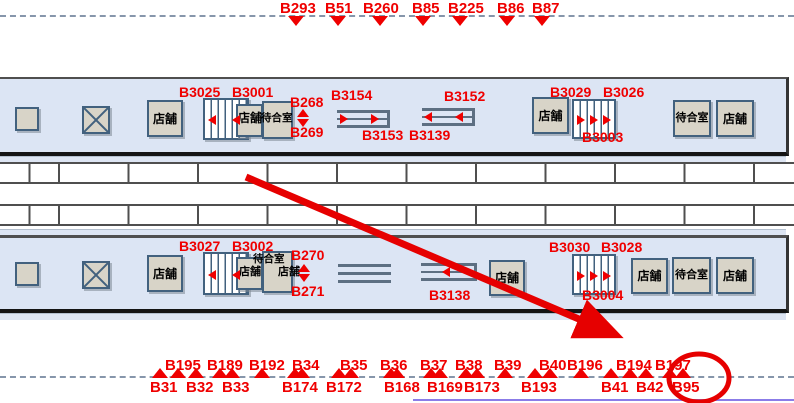 The image size is (794, 403). Describe the element at coordinates (511, 8) in the screenshot. I see `sign-label: B86` at that location.